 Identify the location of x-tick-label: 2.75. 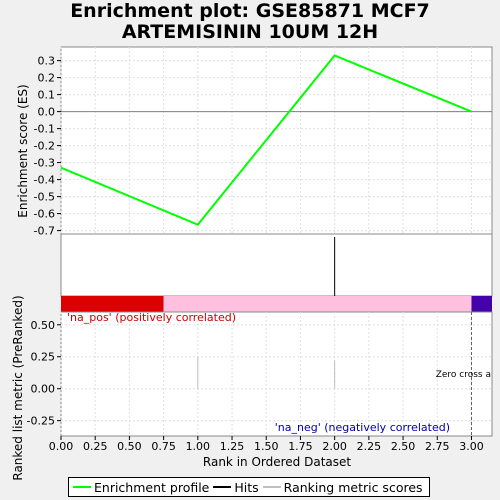
(437, 446).